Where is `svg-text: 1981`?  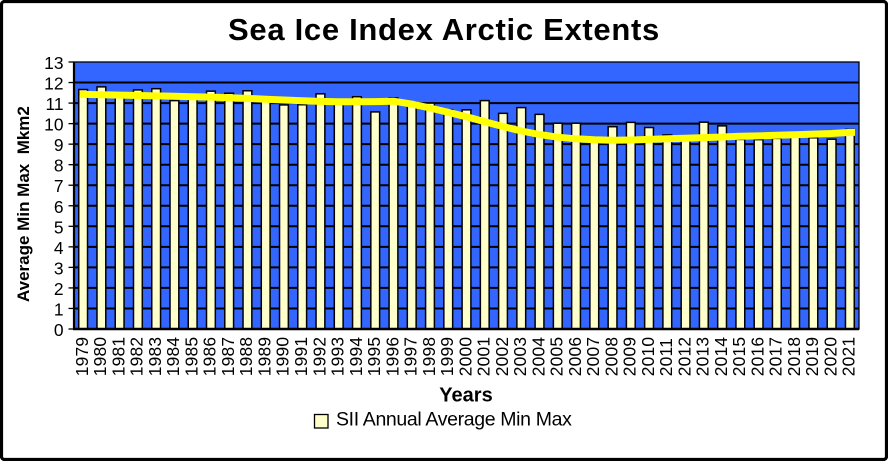 svg-text: 1981 is located at coordinates (118, 357).